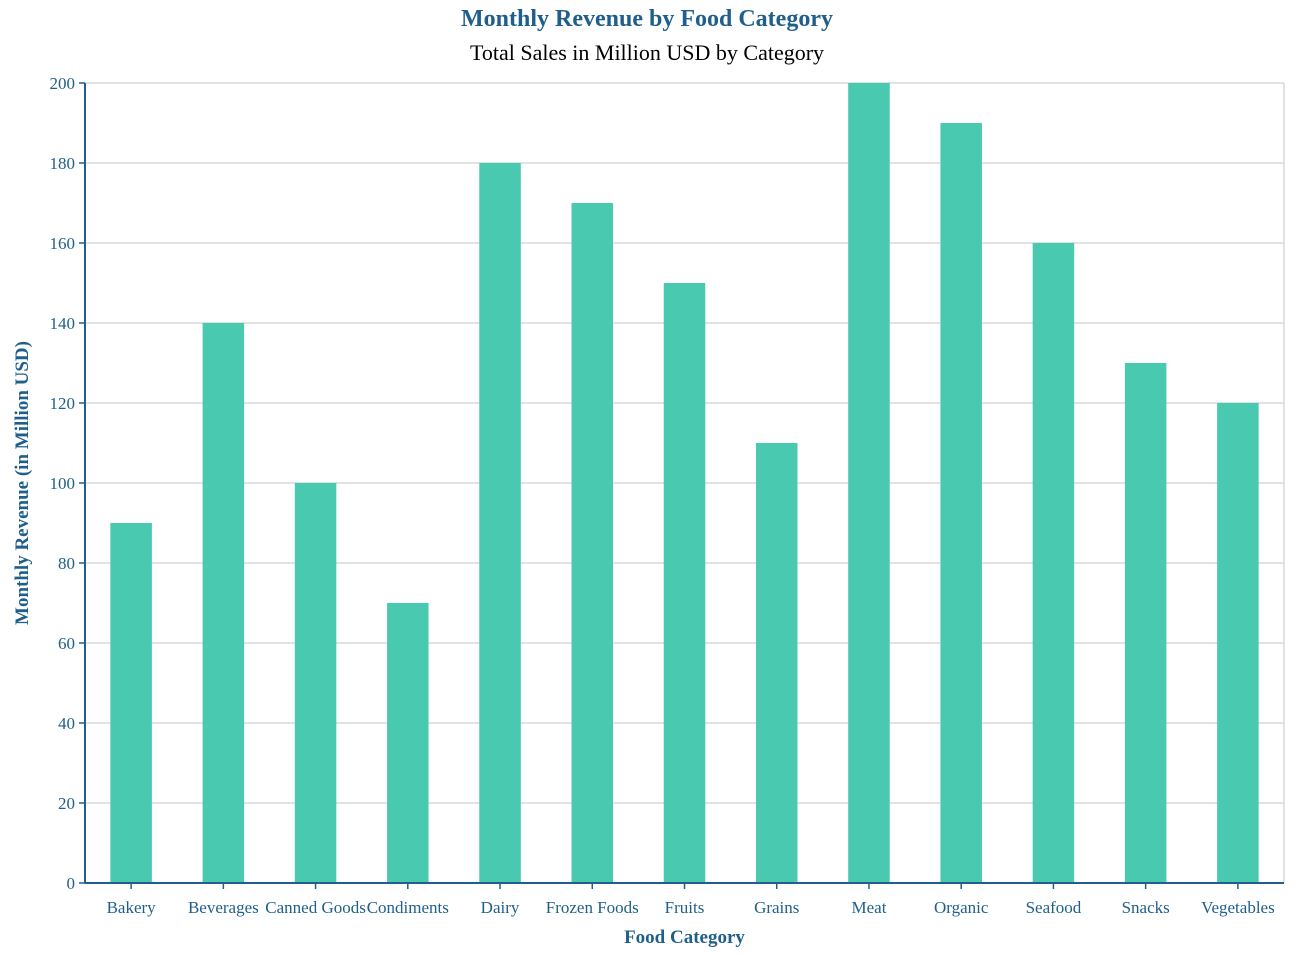 The image size is (1294, 956). I want to click on chart-title: Monthly Revenue by Food Category, so click(647, 19).